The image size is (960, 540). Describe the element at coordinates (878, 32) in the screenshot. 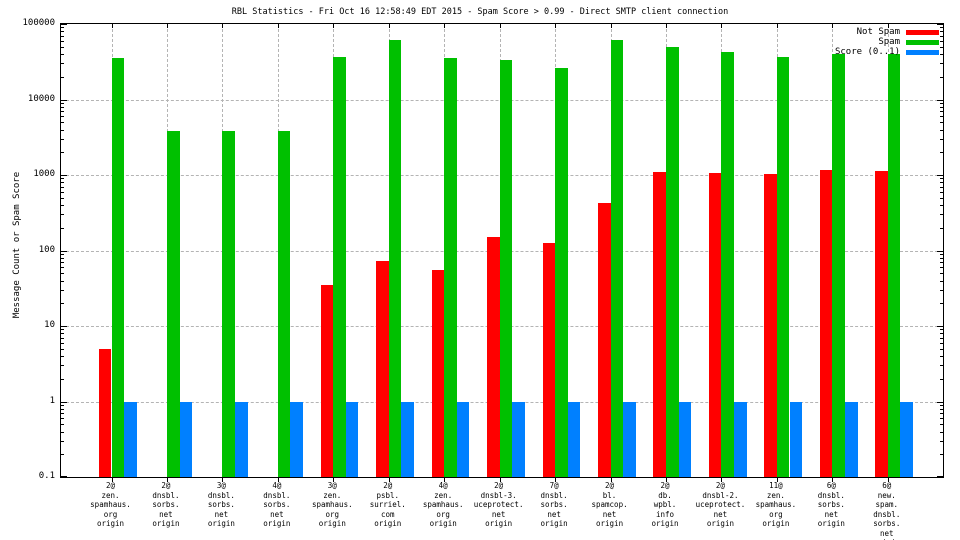

I see `legend-series-label: Not Spam` at that location.